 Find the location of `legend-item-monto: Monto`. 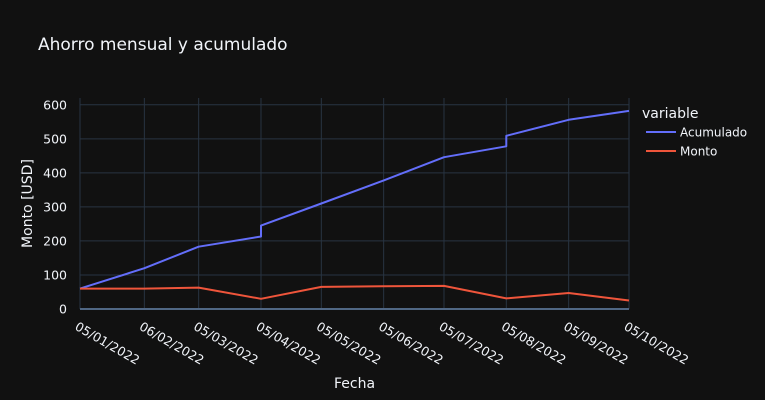

legend-item-monto: Monto is located at coordinates (681, 152).